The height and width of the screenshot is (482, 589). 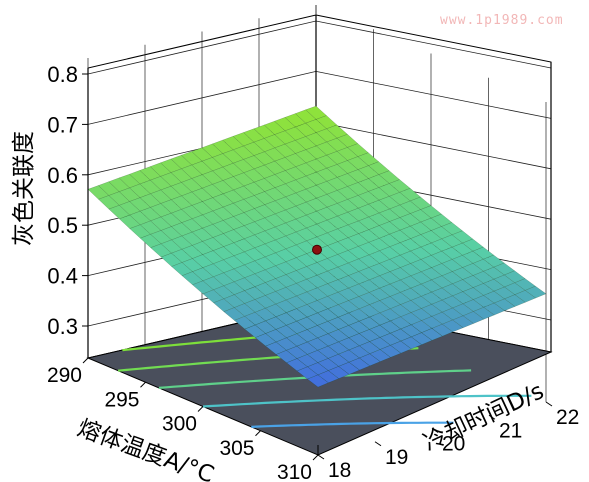 I want to click on d-tick-label: 22, so click(x=567, y=417).